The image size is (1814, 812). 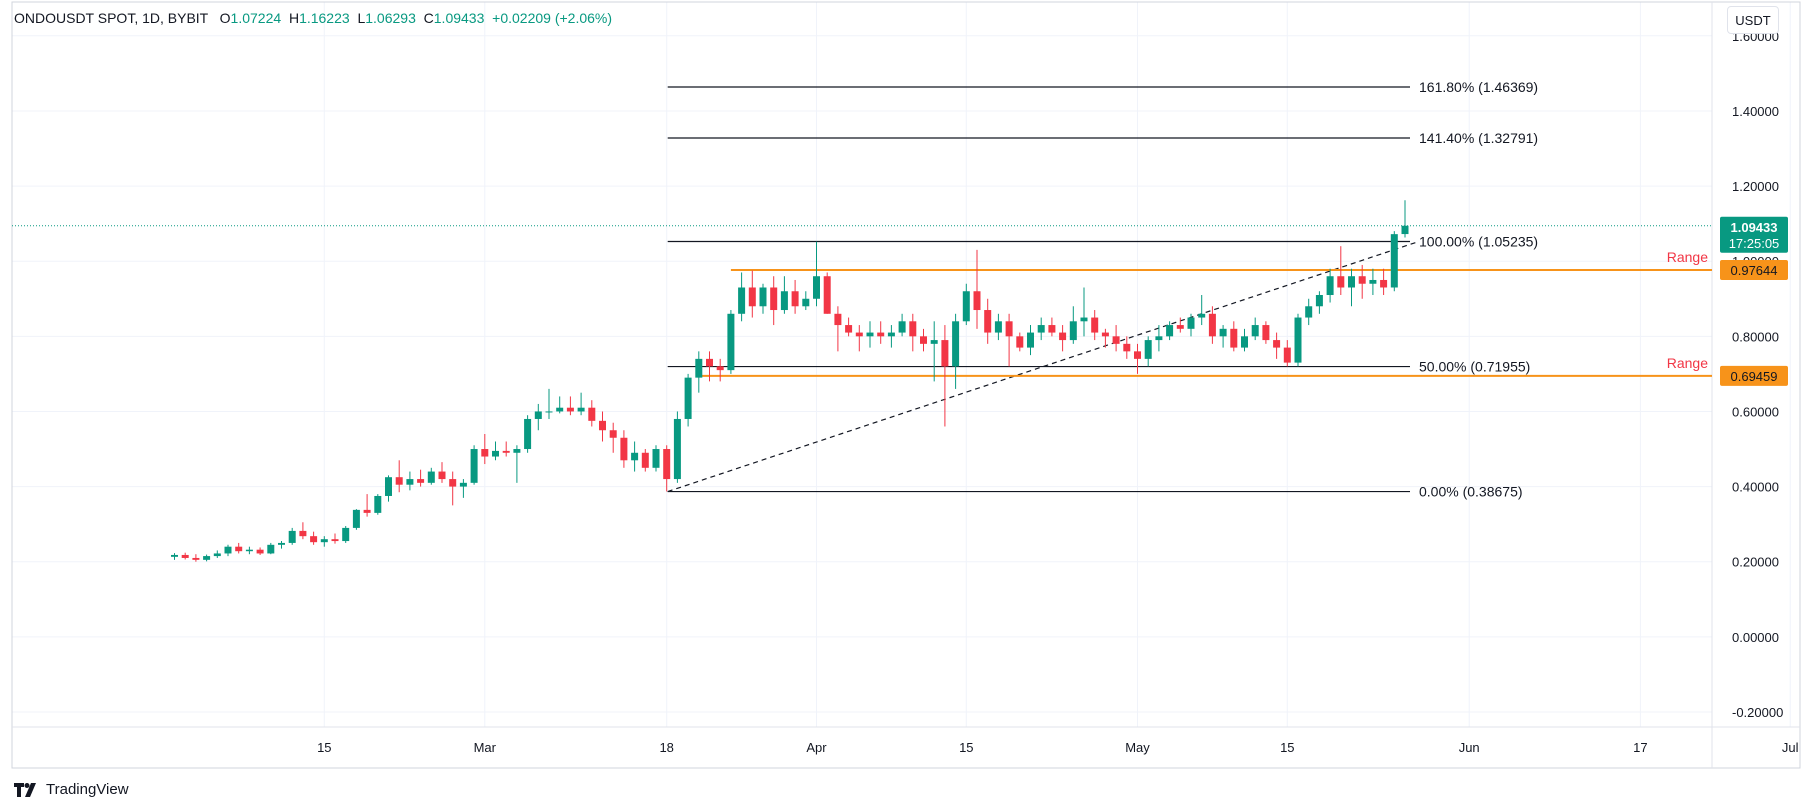 I want to click on low-label: L, so click(x=361, y=18).